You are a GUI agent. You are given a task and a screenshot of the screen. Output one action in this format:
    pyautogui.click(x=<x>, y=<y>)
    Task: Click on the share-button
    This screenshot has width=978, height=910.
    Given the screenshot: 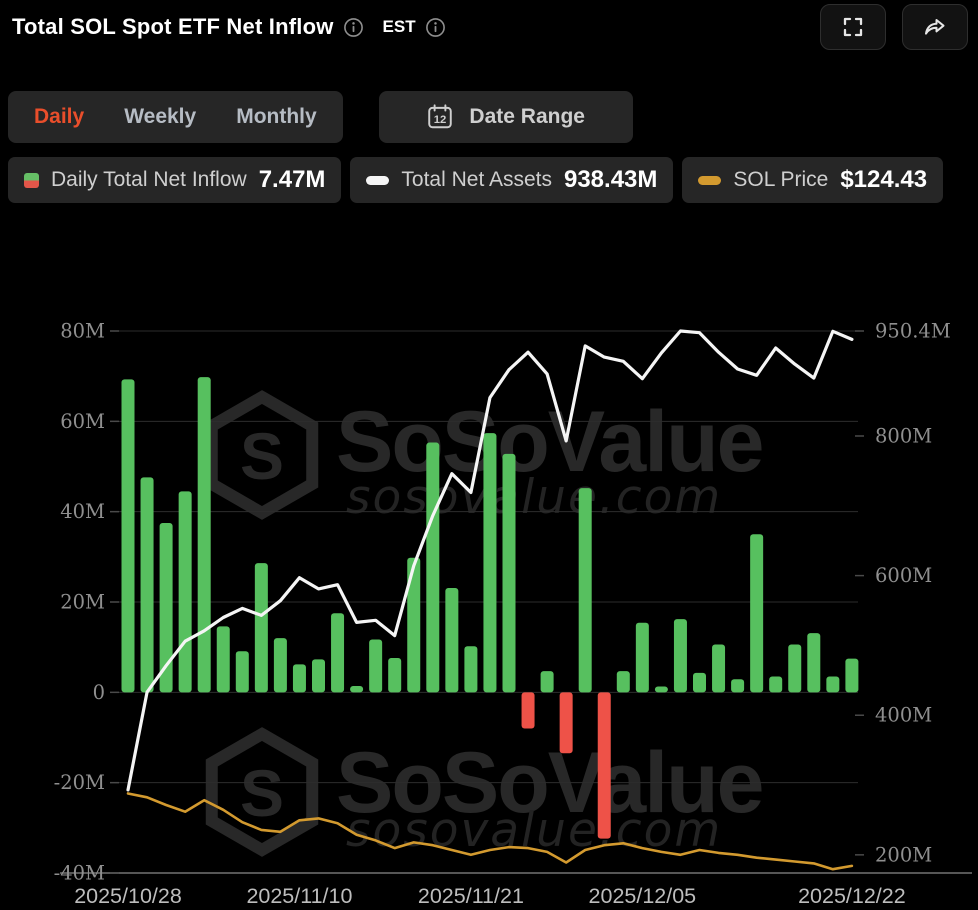 What is the action you would take?
    pyautogui.click(x=935, y=27)
    